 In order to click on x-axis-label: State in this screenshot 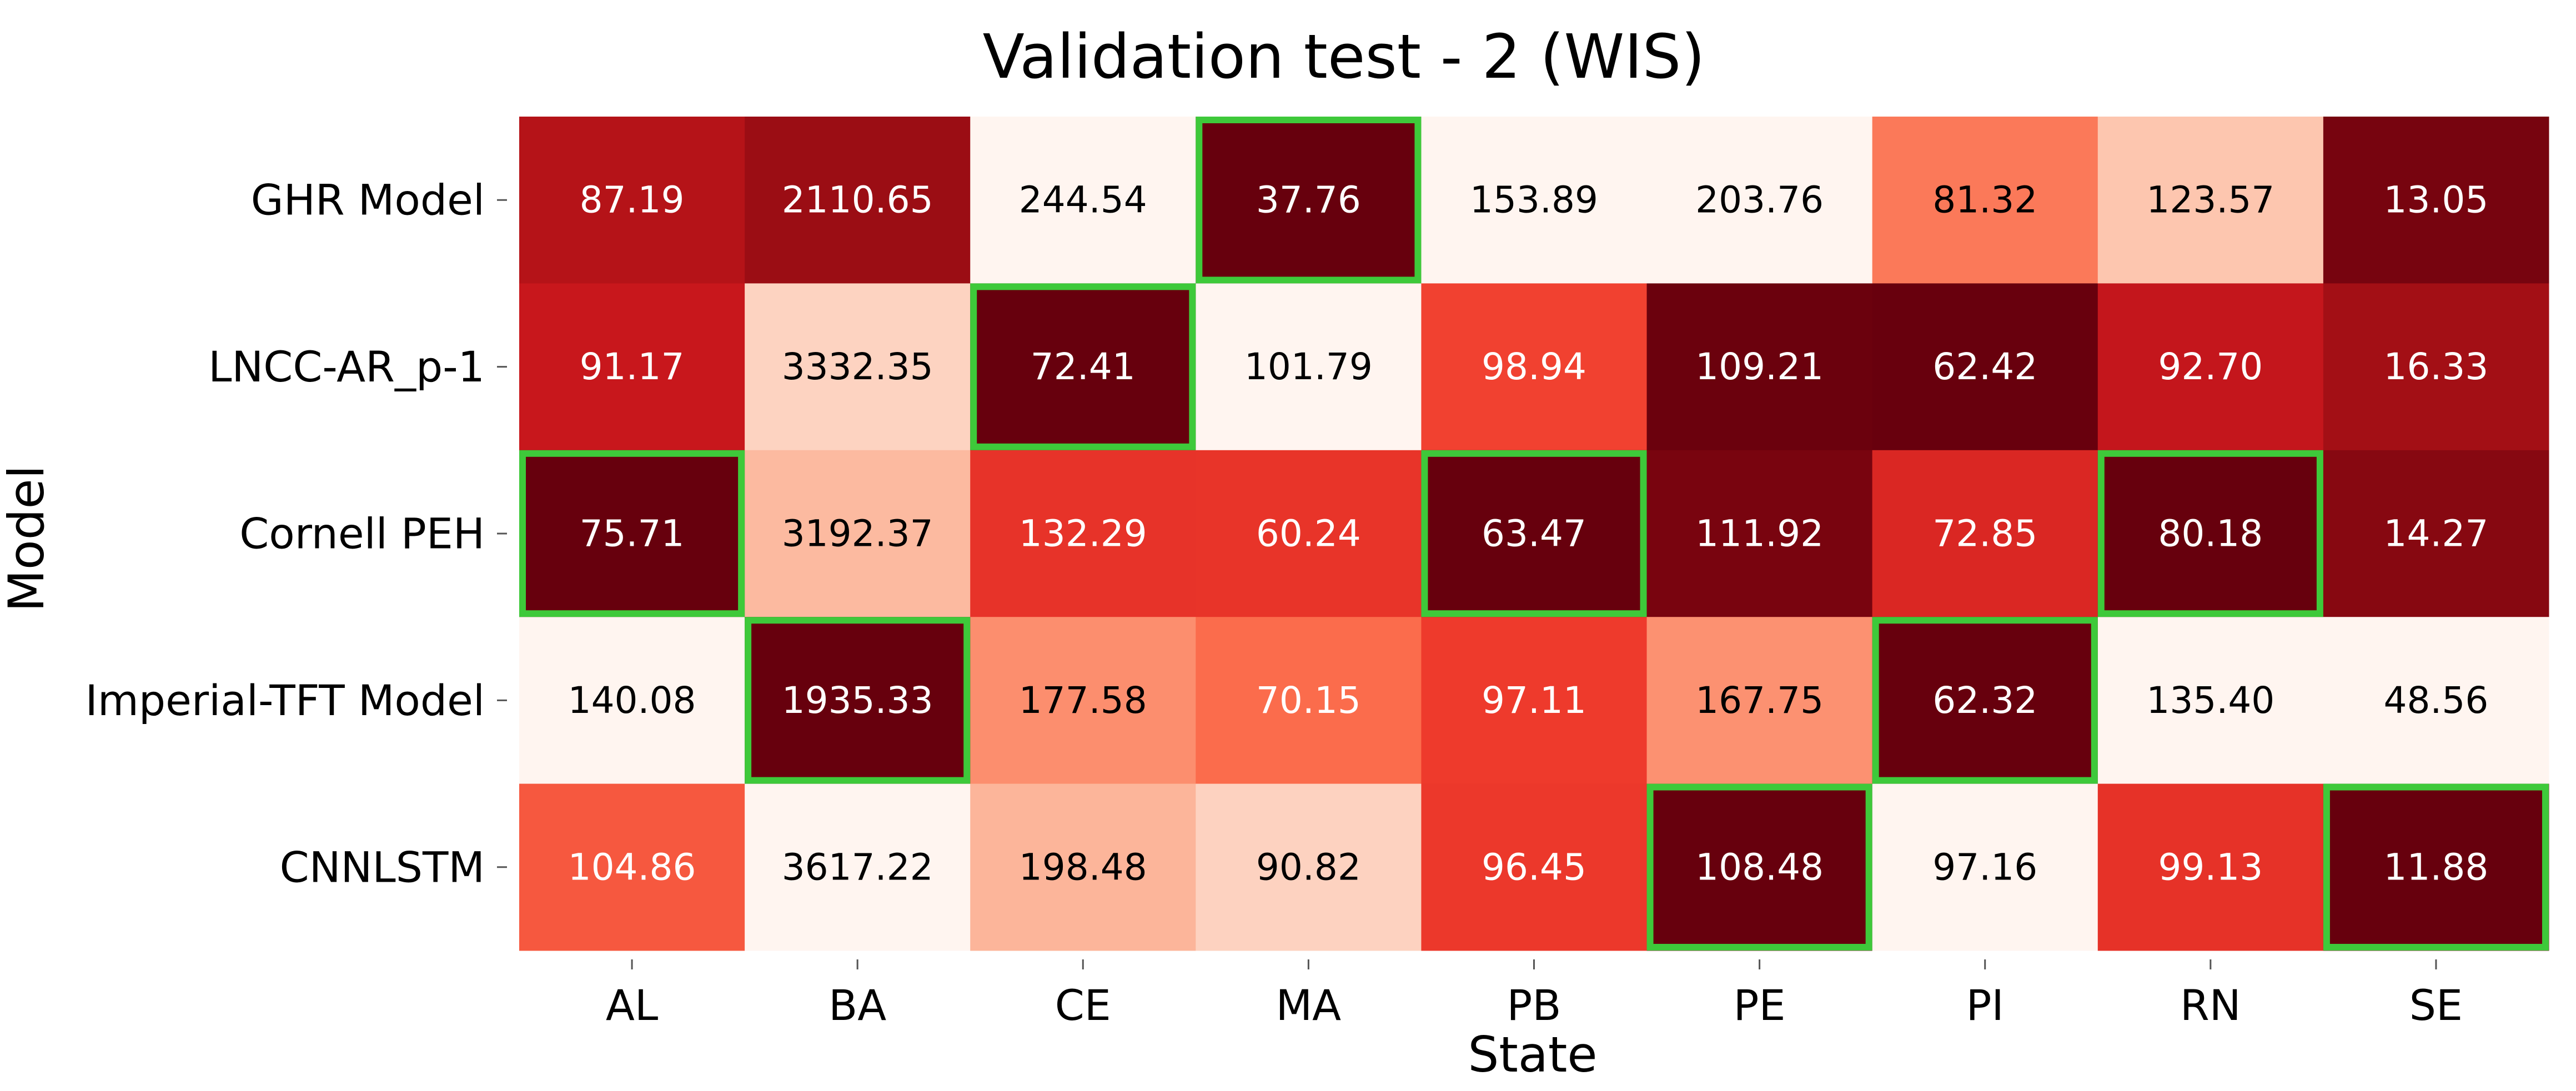, I will do `click(1533, 1054)`.